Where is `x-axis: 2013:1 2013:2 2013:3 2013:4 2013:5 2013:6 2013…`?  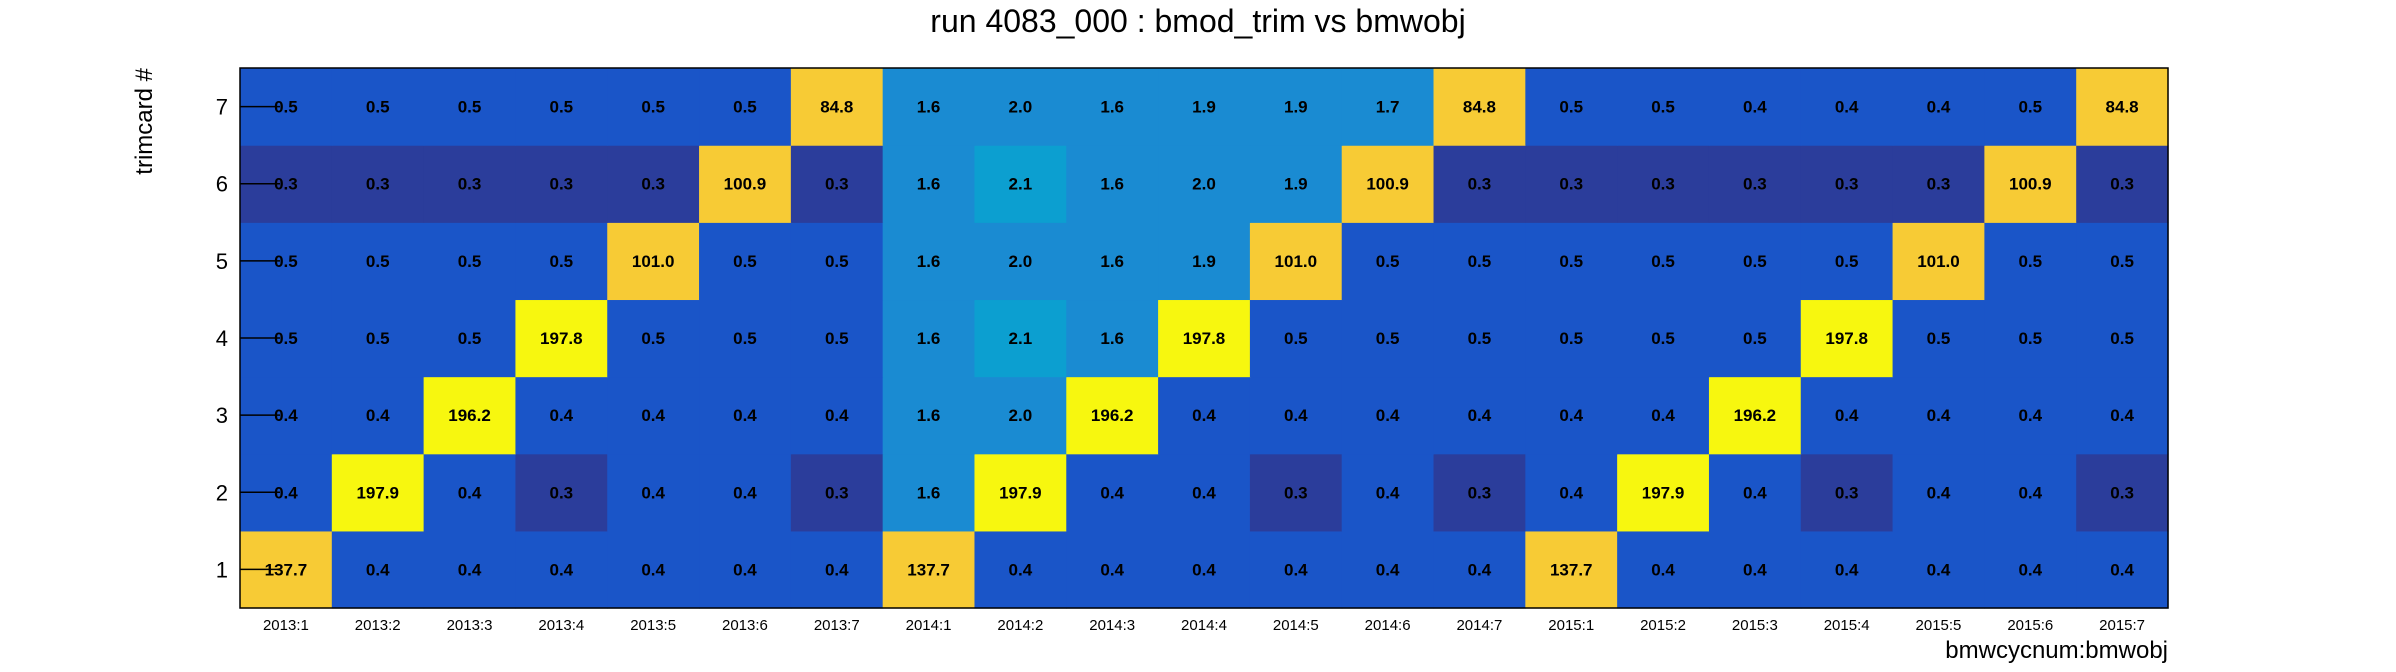
x-axis: 2013:1 2013:2 2013:3 2013:4 2013:5 2013:6 2013… is located at coordinates (1204, 625).